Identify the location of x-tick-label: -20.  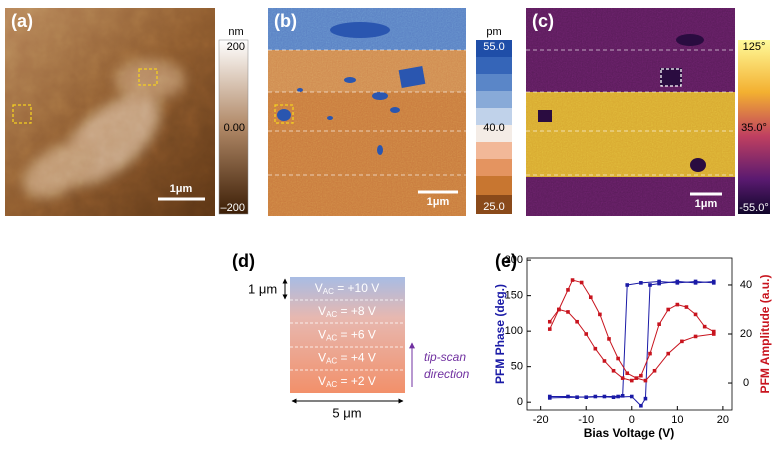
(541, 420).